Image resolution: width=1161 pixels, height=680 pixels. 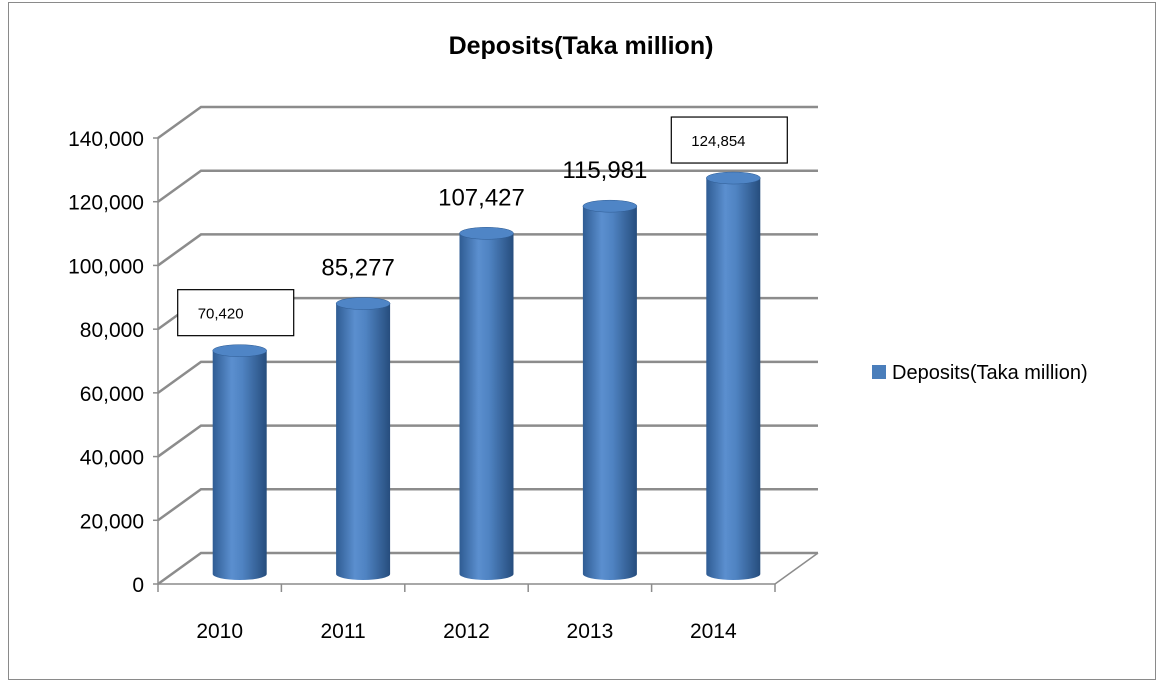 I want to click on data-label: 124,854, so click(x=718, y=141).